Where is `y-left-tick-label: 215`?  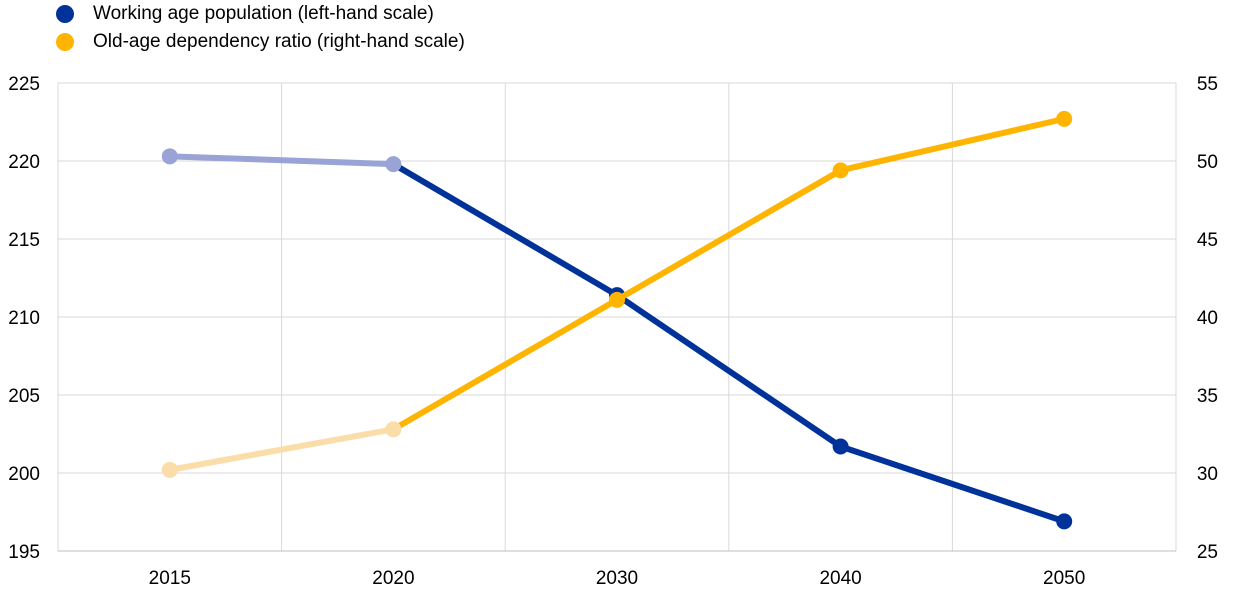 y-left-tick-label: 215 is located at coordinates (24, 240).